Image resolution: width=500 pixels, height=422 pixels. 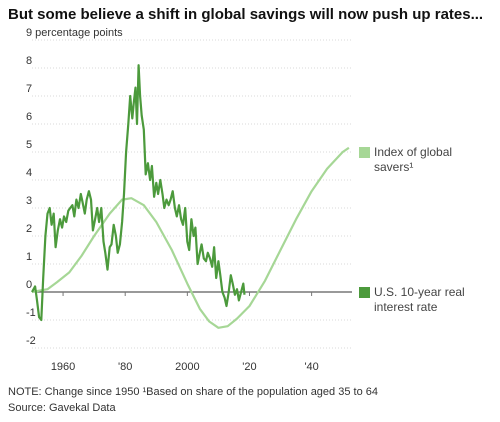 What do you see at coordinates (29, 89) in the screenshot?
I see `y-tick-label: 7` at bounding box center [29, 89].